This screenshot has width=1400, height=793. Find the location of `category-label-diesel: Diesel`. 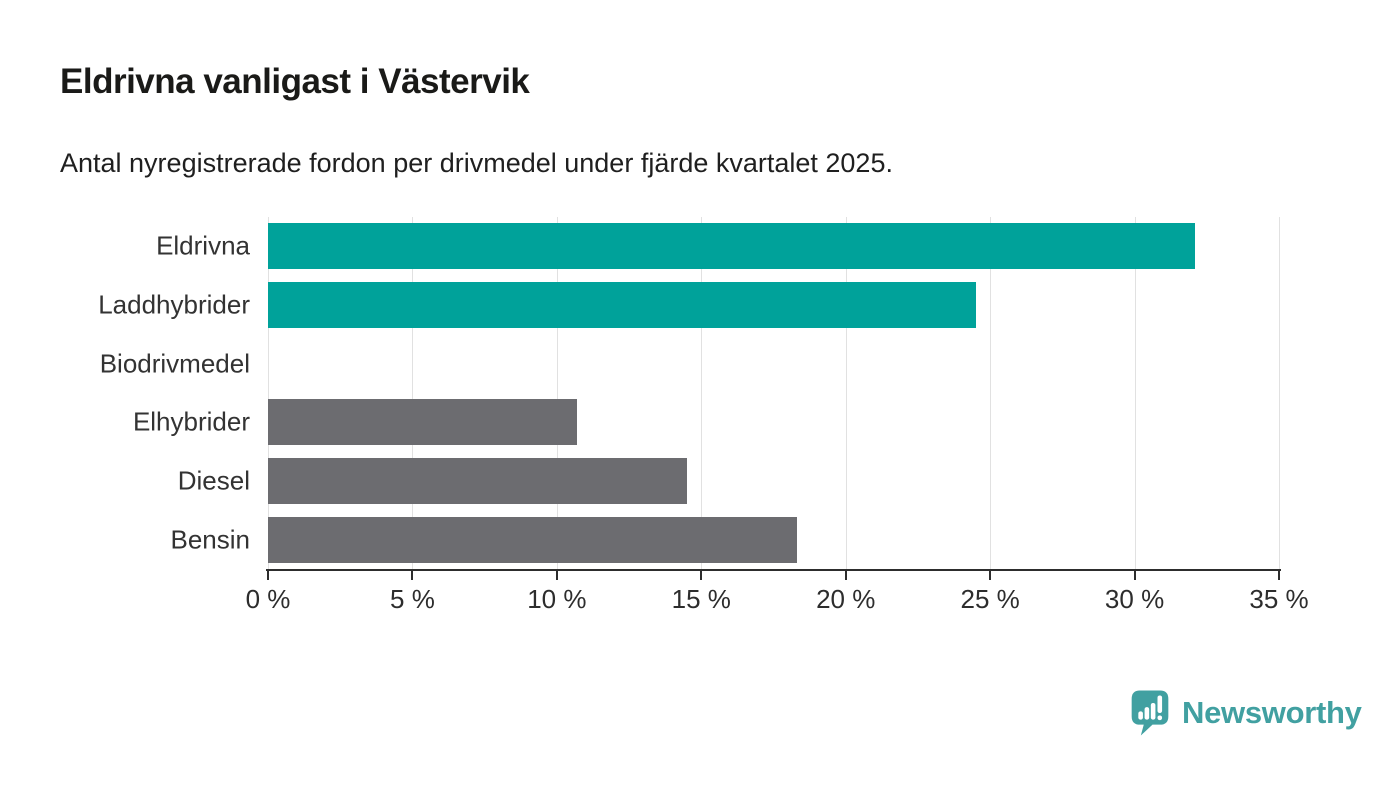

category-label-diesel: Diesel is located at coordinates (213, 480).